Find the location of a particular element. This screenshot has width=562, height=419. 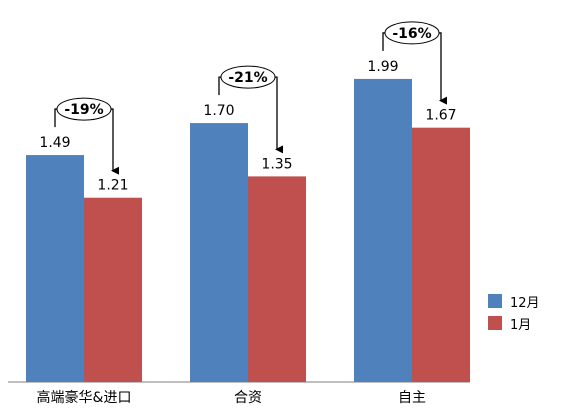

data-label-1-2: 1.67 is located at coordinates (440, 116).